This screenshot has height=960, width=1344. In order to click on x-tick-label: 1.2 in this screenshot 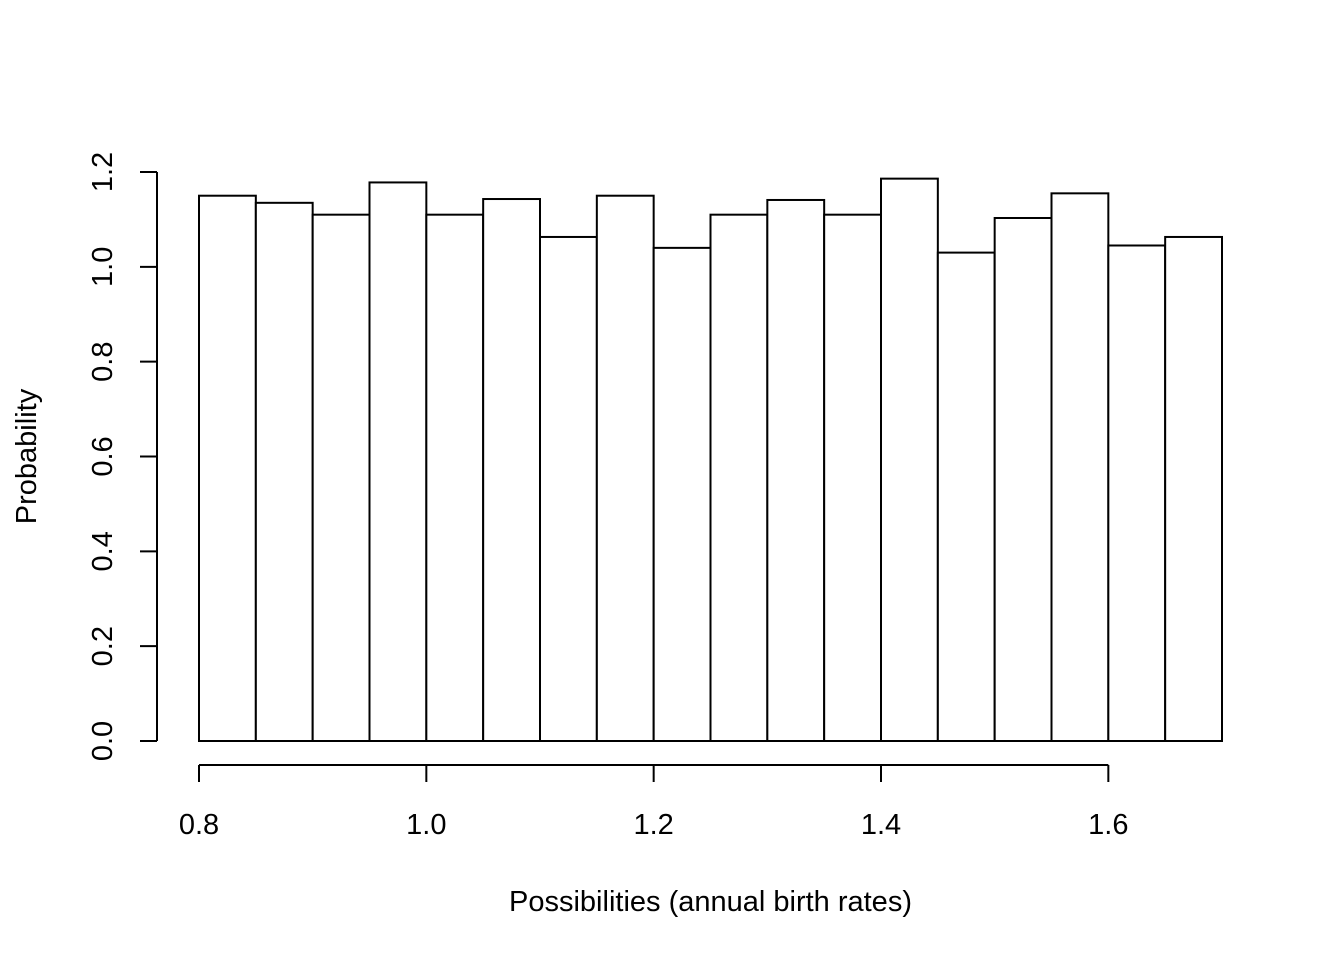, I will do `click(654, 825)`.